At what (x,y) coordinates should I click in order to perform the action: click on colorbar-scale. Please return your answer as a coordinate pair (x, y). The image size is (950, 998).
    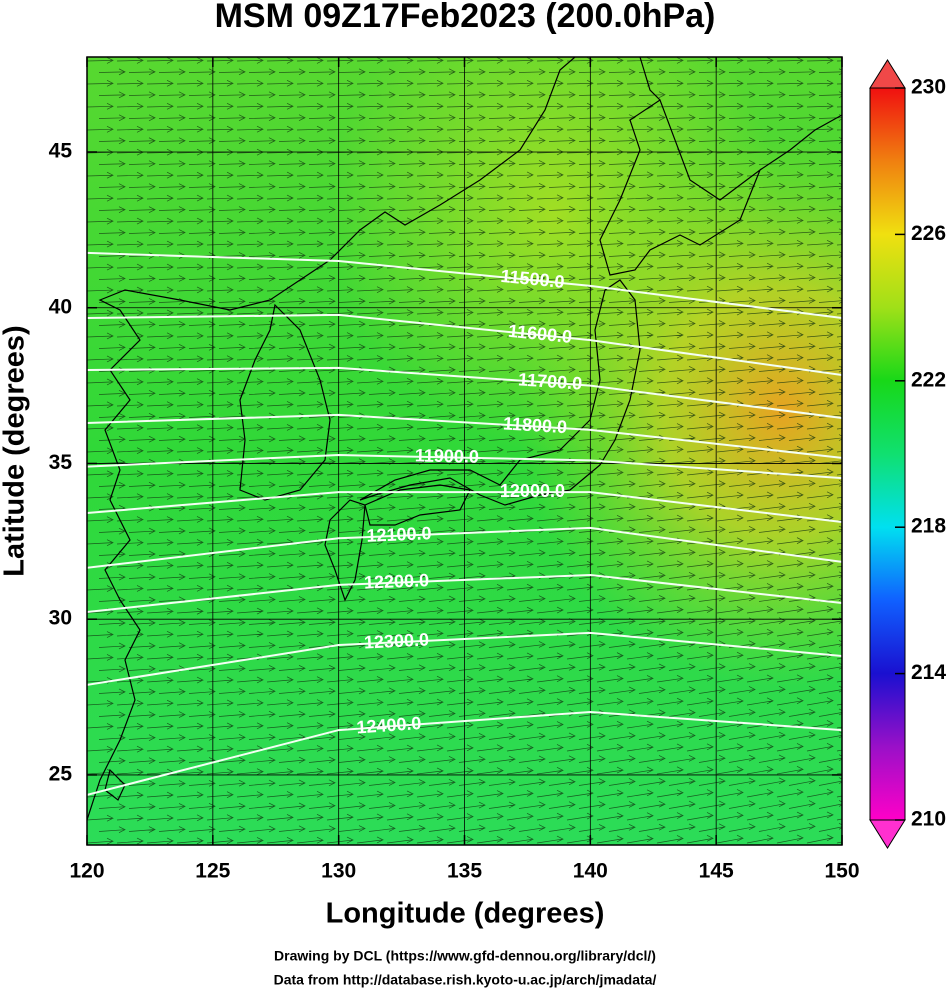
    Looking at the image, I should click on (887, 454).